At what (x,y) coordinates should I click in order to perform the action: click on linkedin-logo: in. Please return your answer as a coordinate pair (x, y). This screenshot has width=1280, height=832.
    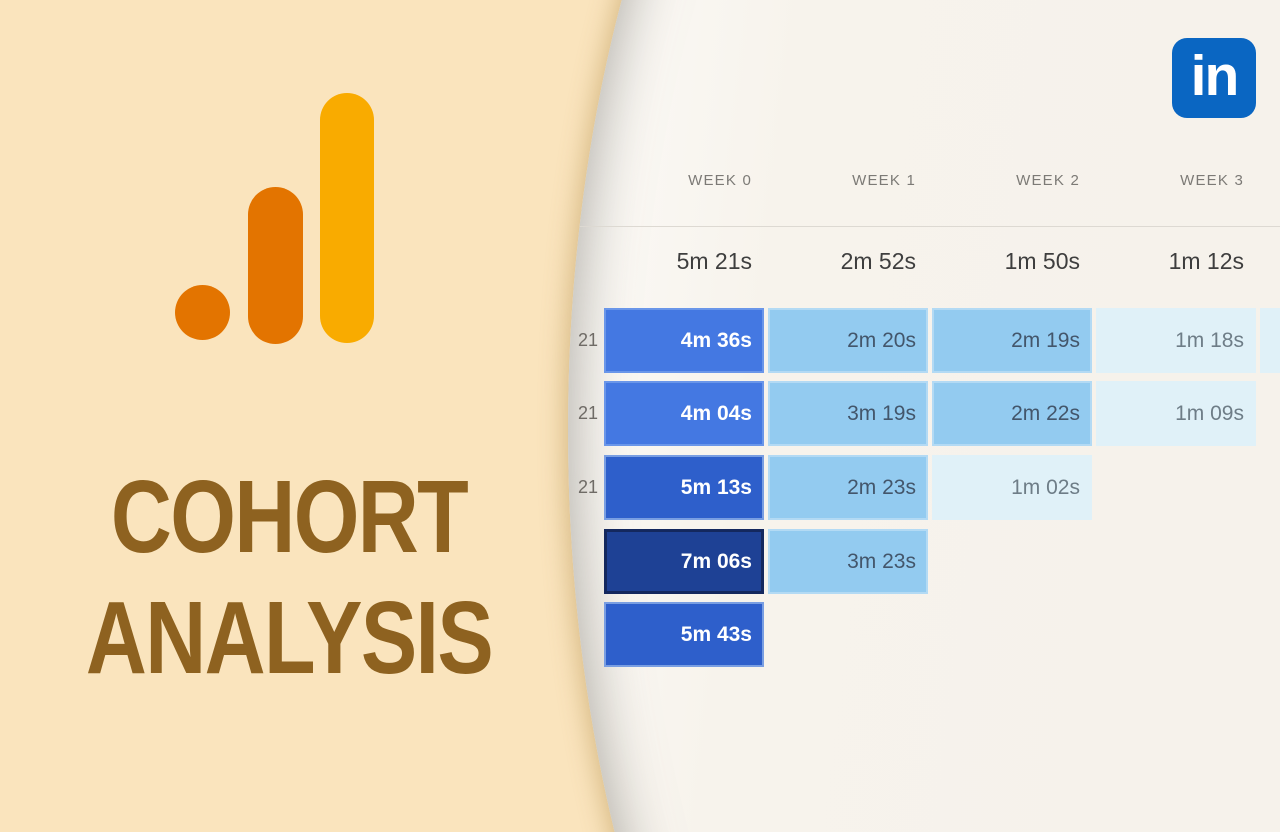
    Looking at the image, I should click on (1214, 78).